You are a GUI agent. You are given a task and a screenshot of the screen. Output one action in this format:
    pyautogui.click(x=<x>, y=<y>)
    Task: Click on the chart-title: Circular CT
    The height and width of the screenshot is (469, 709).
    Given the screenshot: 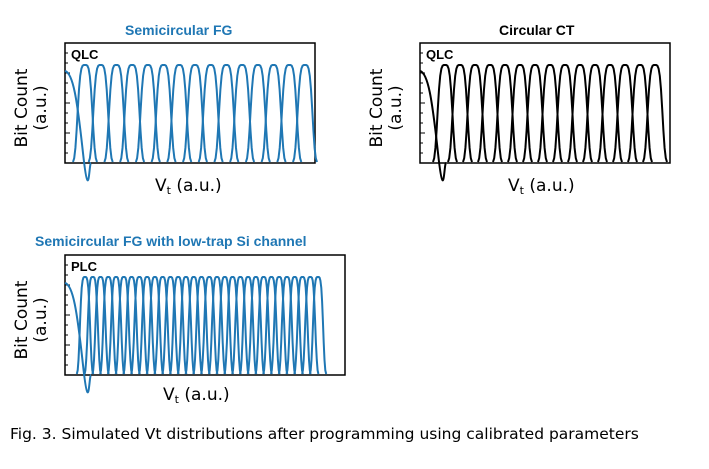 What is the action you would take?
    pyautogui.click(x=537, y=30)
    